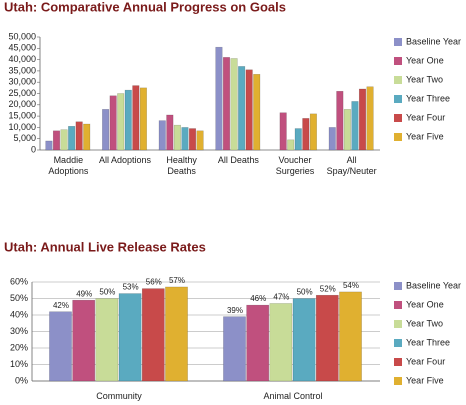 Image resolution: width=466 pixels, height=405 pixels. I want to click on y-tick-label: 35,000, so click(22, 70).